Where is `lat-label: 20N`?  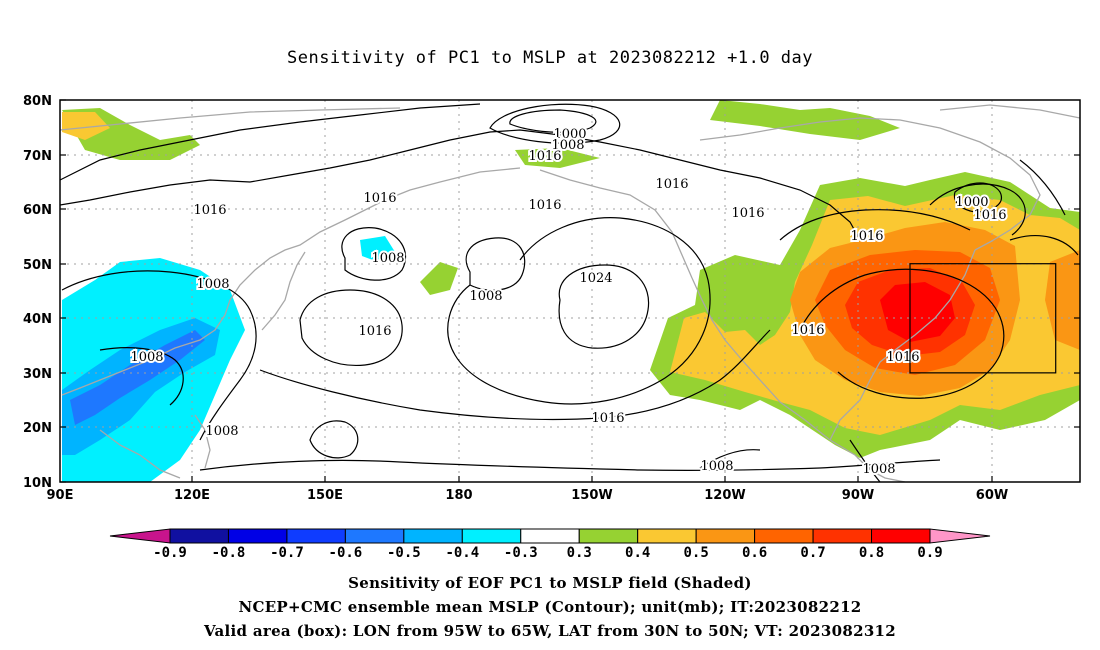 lat-label: 20N is located at coordinates (37, 428).